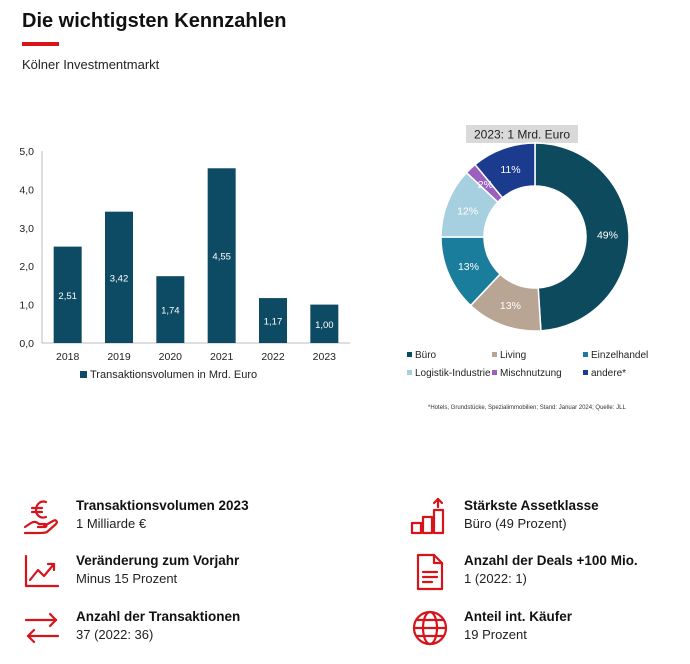 This screenshot has height=664, width=690. Describe the element at coordinates (619, 355) in the screenshot. I see `legend-label-einzelhandel: Einzelhandel` at that location.